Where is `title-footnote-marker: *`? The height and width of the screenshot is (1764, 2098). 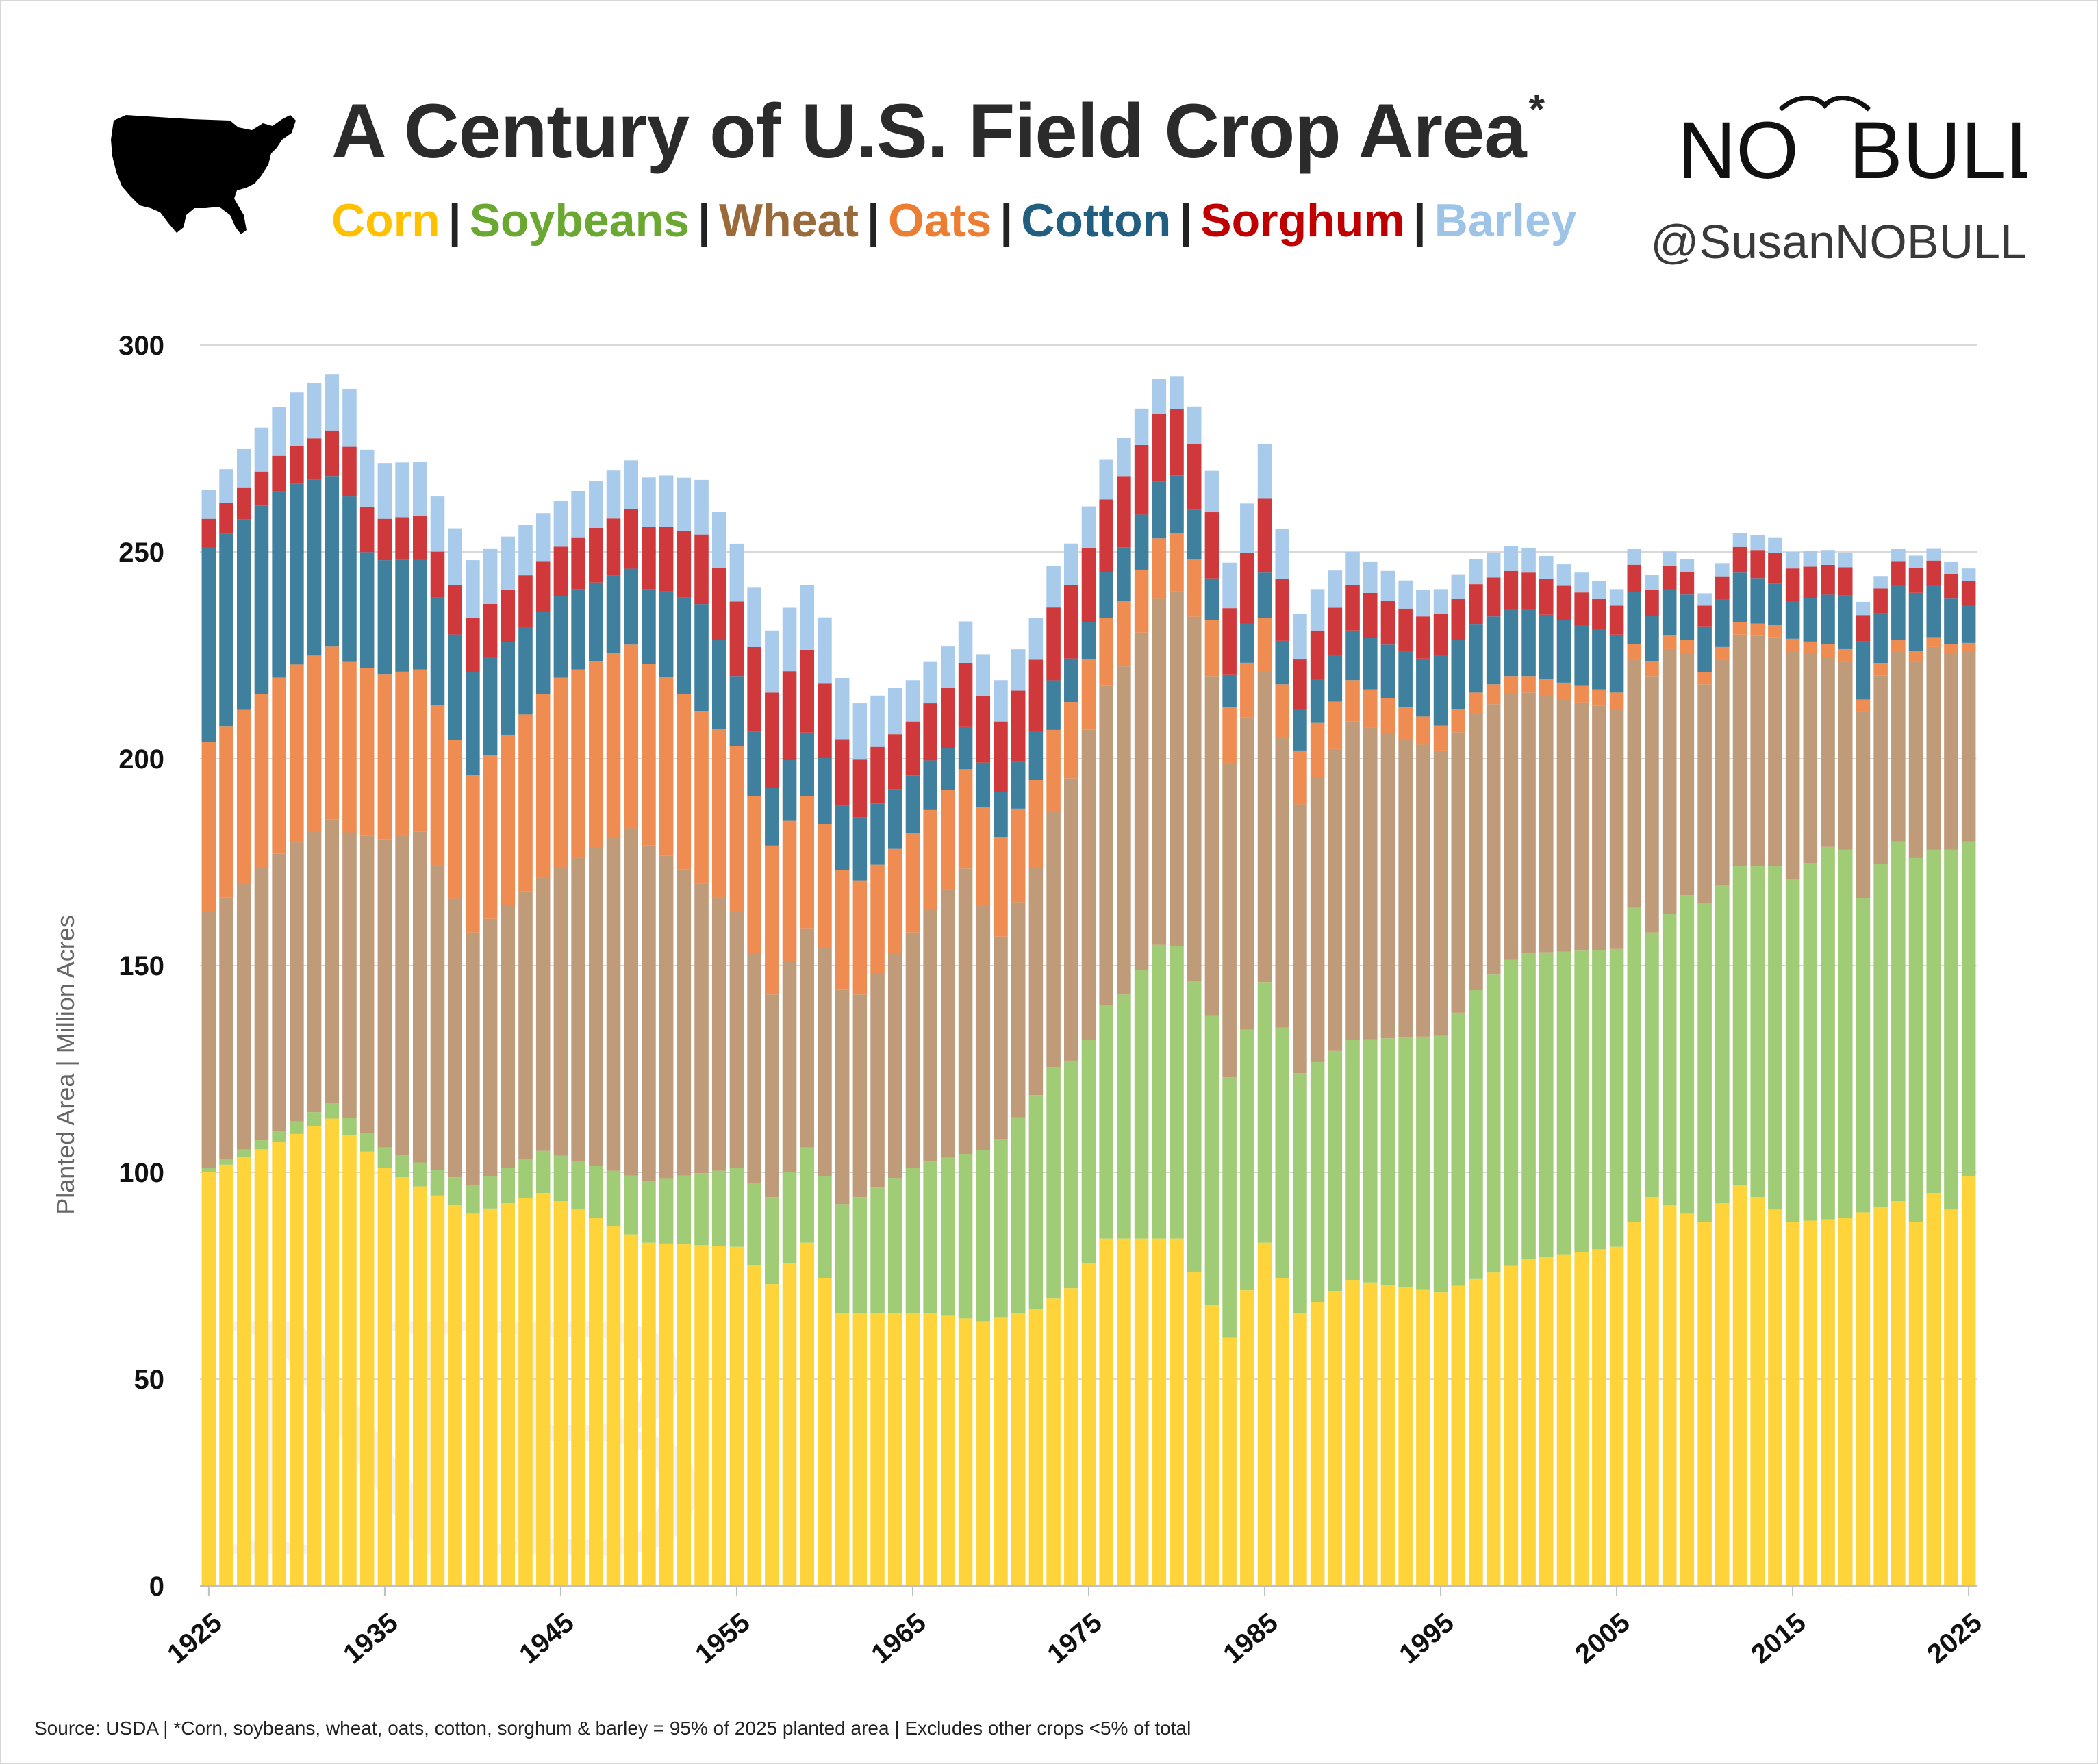 title-footnote-marker: * is located at coordinates (1537, 109).